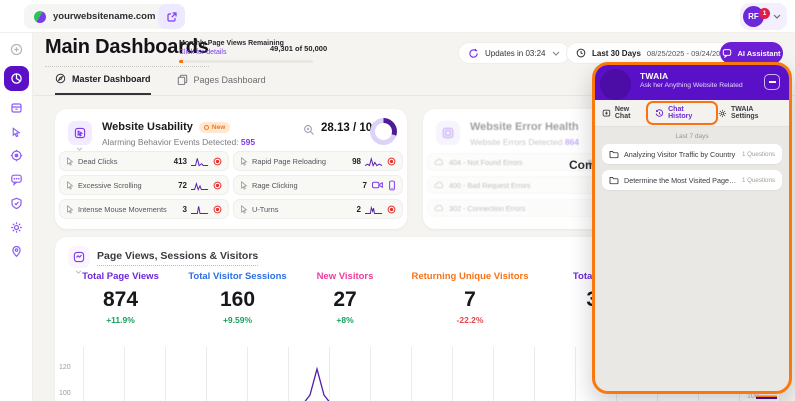  What do you see at coordinates (309, 130) in the screenshot?
I see `zoom-in-icon` at bounding box center [309, 130].